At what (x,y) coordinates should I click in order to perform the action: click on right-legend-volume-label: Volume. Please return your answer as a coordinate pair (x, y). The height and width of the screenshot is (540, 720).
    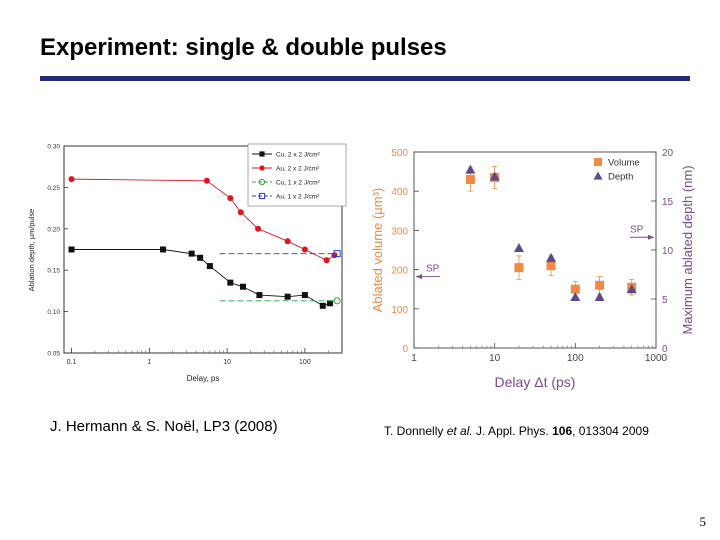
    Looking at the image, I should click on (624, 163).